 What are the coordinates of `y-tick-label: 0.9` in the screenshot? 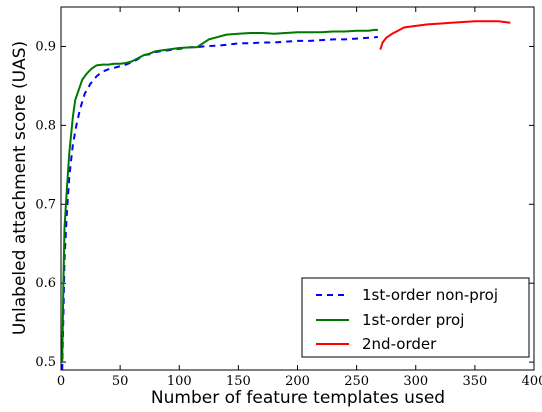 It's located at (45, 46).